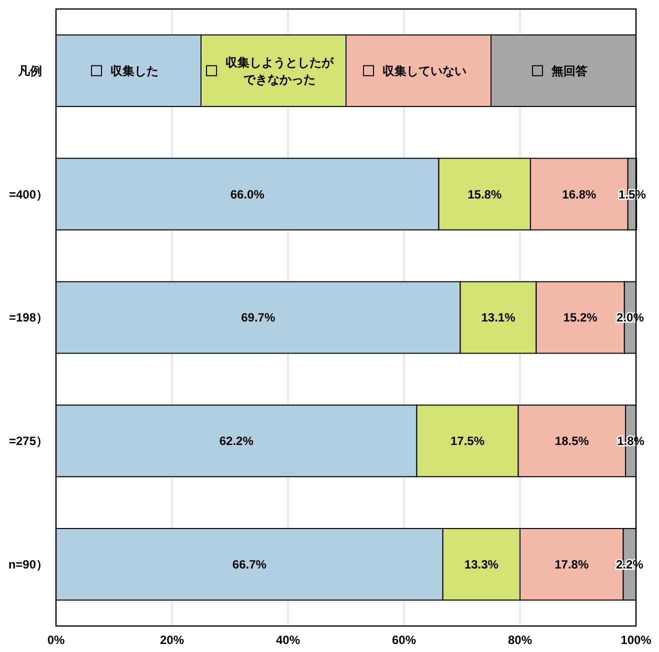 The image size is (659, 652). I want to click on data-label: 15.8%, so click(485, 194).